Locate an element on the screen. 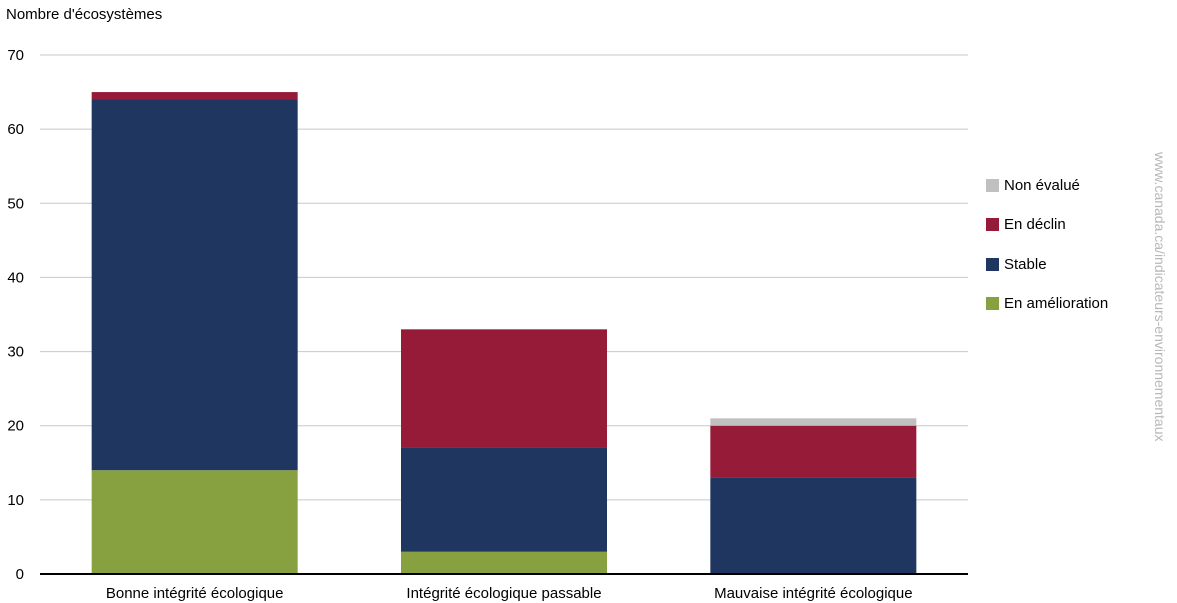 This screenshot has width=1177, height=603. y-tick-label: 10 is located at coordinates (15, 500).